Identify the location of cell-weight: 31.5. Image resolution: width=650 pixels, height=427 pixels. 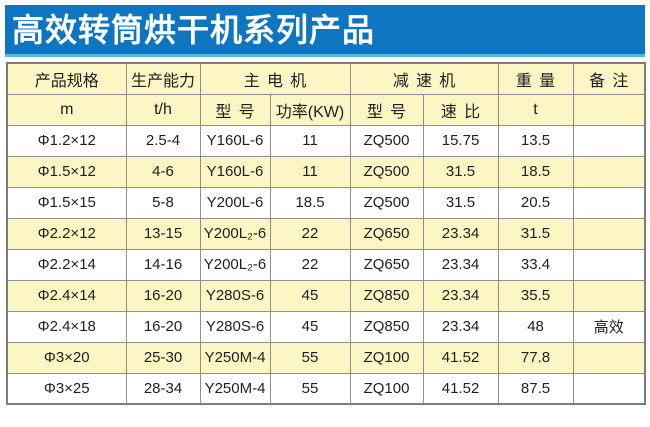
(535, 233).